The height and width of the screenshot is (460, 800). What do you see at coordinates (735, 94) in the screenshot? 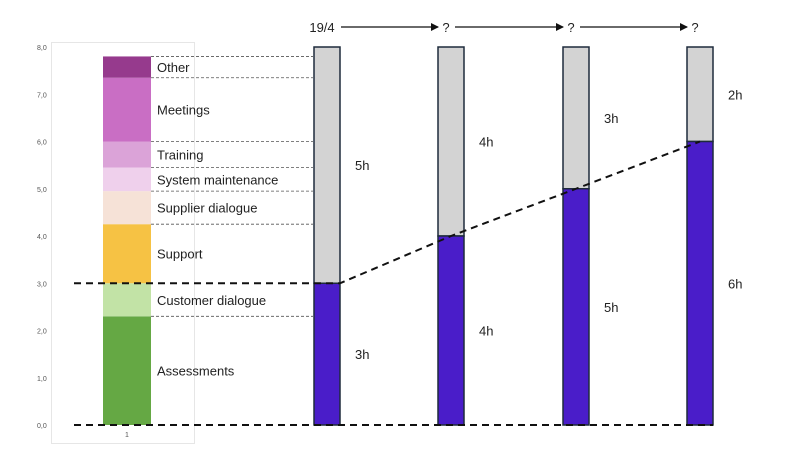
I see `bar-label-remaining: 2h` at bounding box center [735, 94].